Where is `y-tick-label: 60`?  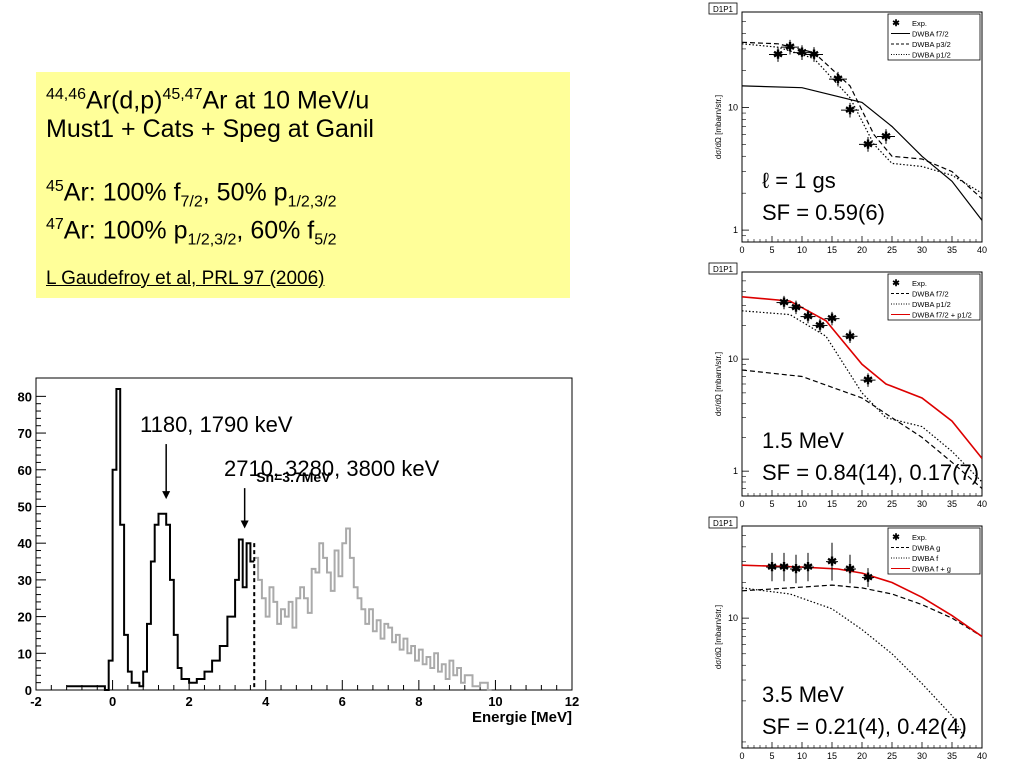 y-tick-label: 60 is located at coordinates (25, 470).